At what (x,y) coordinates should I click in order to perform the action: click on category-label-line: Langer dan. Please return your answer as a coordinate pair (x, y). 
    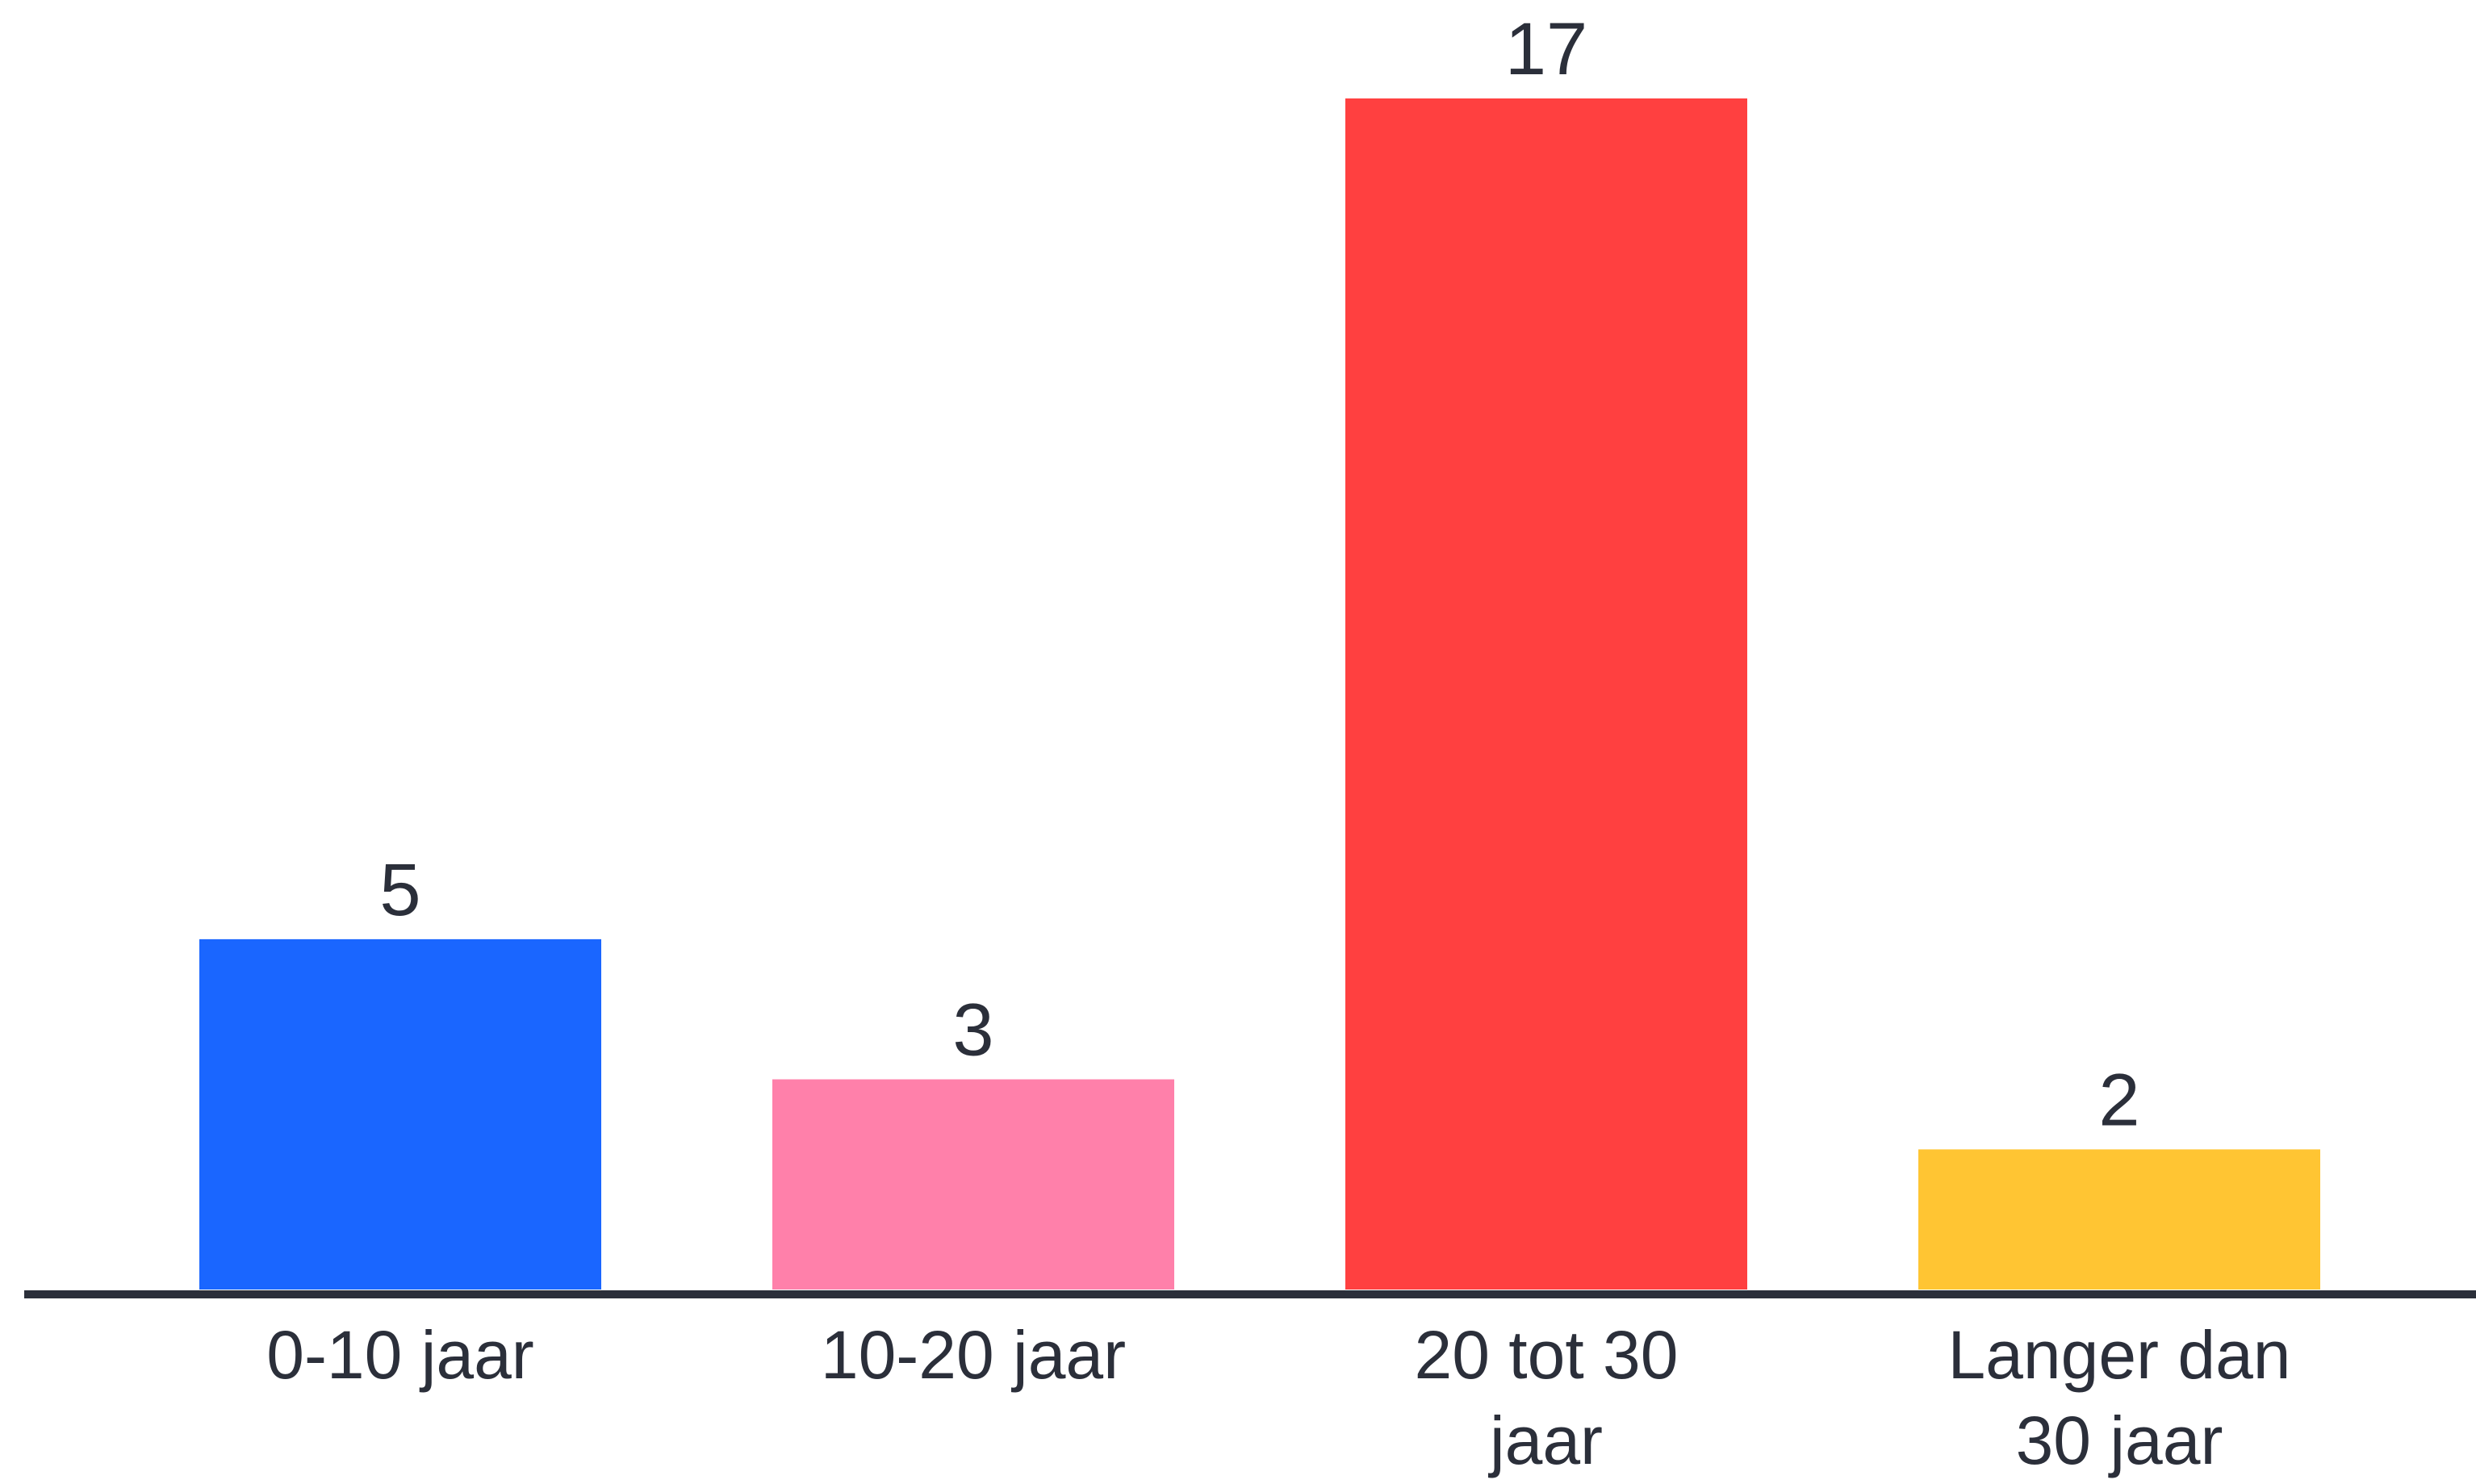
    Looking at the image, I should click on (2118, 1355).